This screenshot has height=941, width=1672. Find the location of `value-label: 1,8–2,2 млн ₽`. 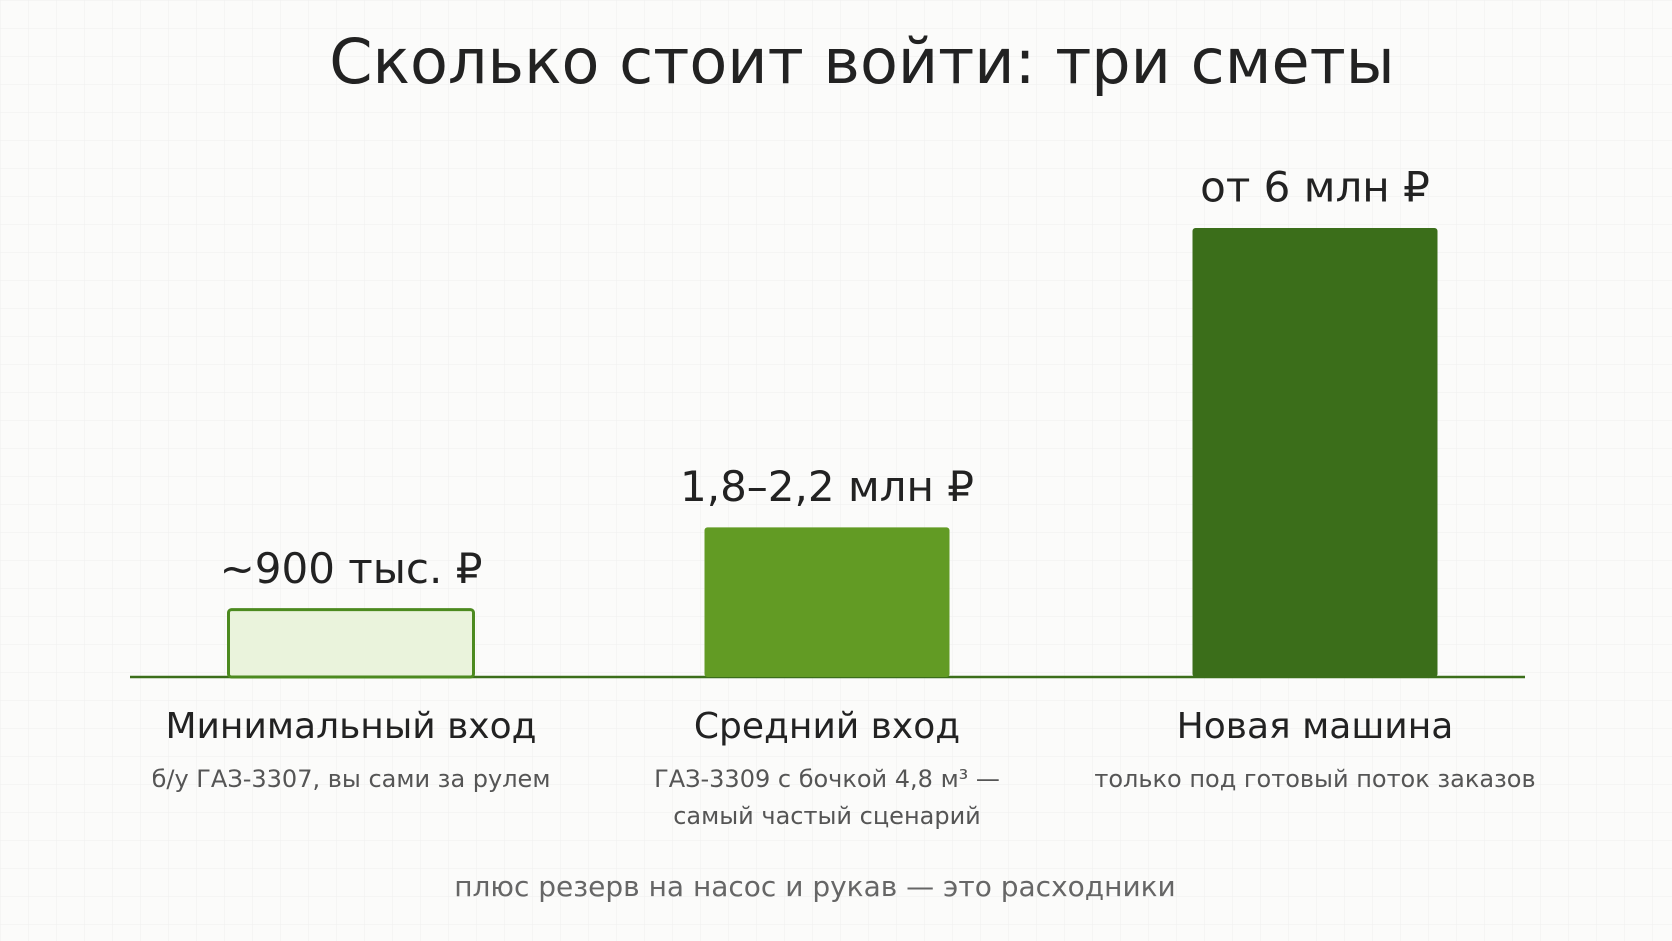

value-label: 1,8–2,2 млн ₽ is located at coordinates (827, 486).